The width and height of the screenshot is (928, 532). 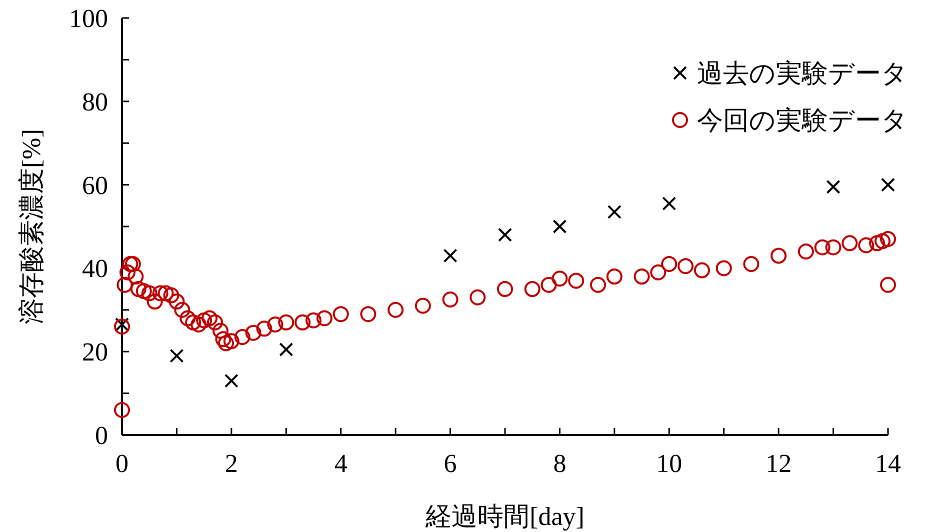 I want to click on x-tick-label: 6, so click(x=450, y=463).